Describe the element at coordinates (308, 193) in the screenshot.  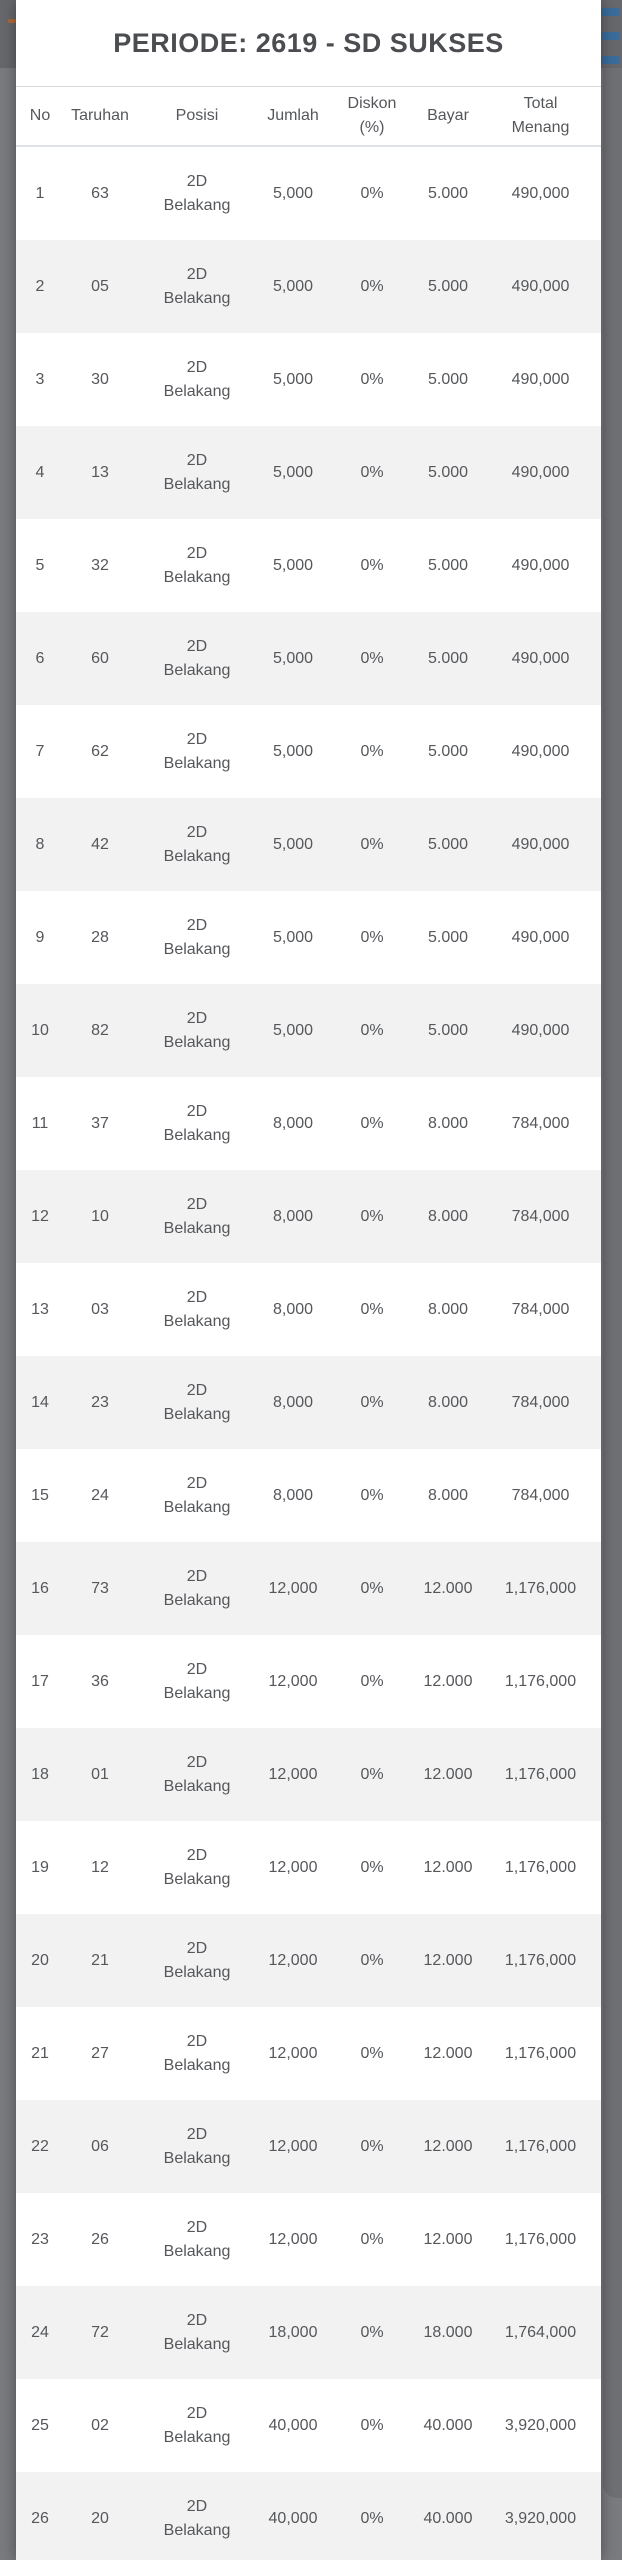
I see `table-row: 1 63 2D Belakang 5,000 0% 5.000 490,000` at that location.